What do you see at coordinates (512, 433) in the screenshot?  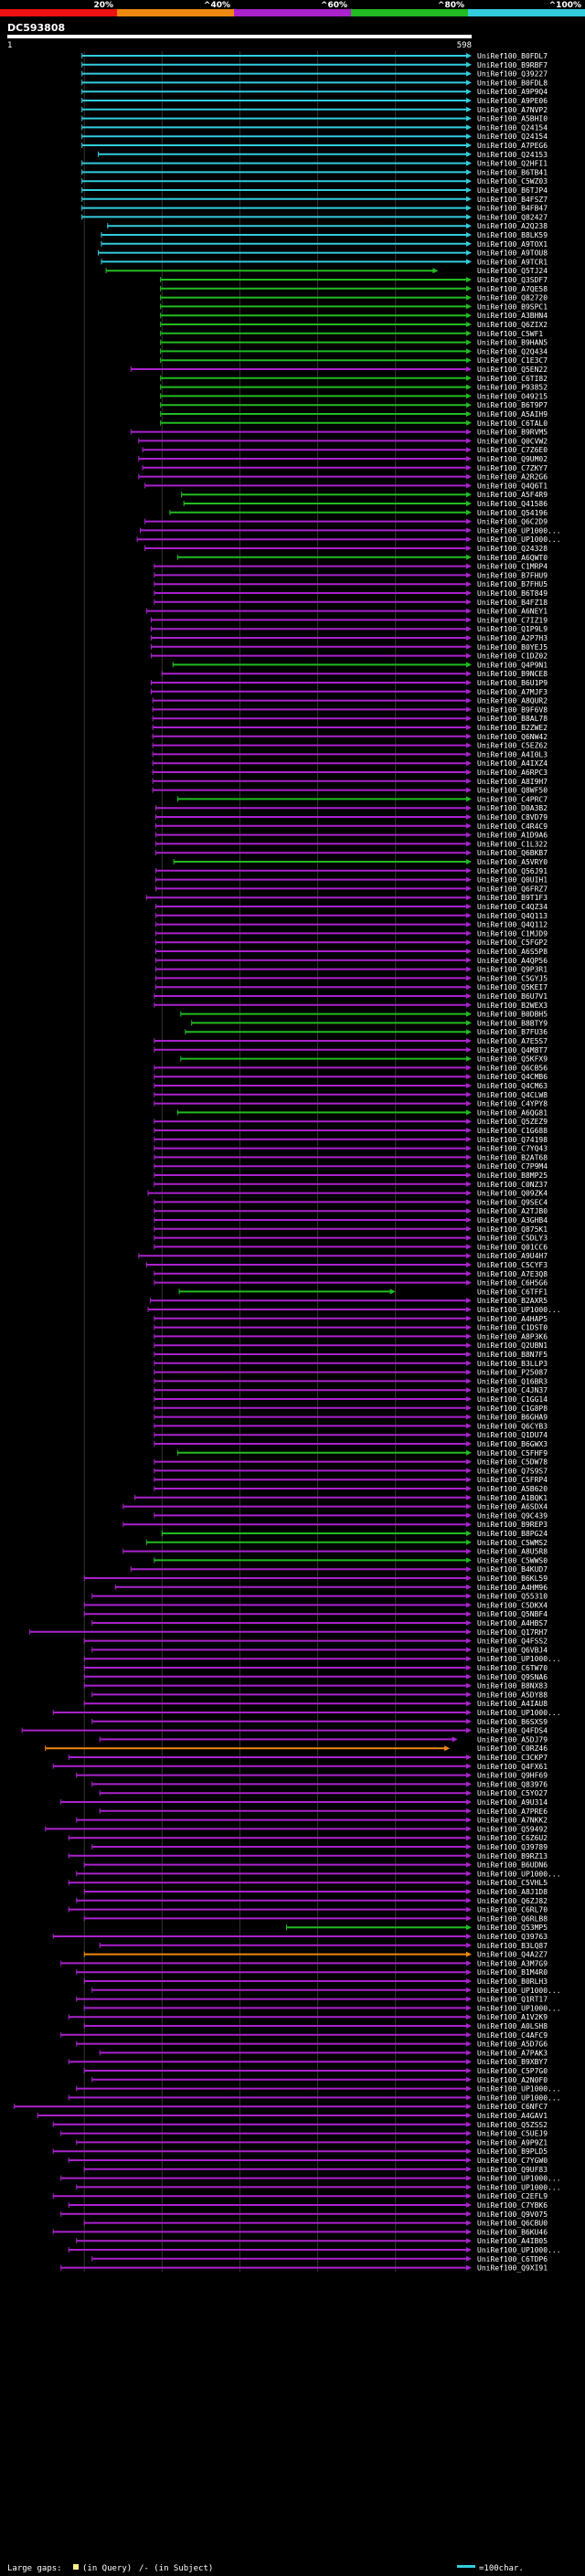 I see `hit-label: UniRef100_B9RVM5` at bounding box center [512, 433].